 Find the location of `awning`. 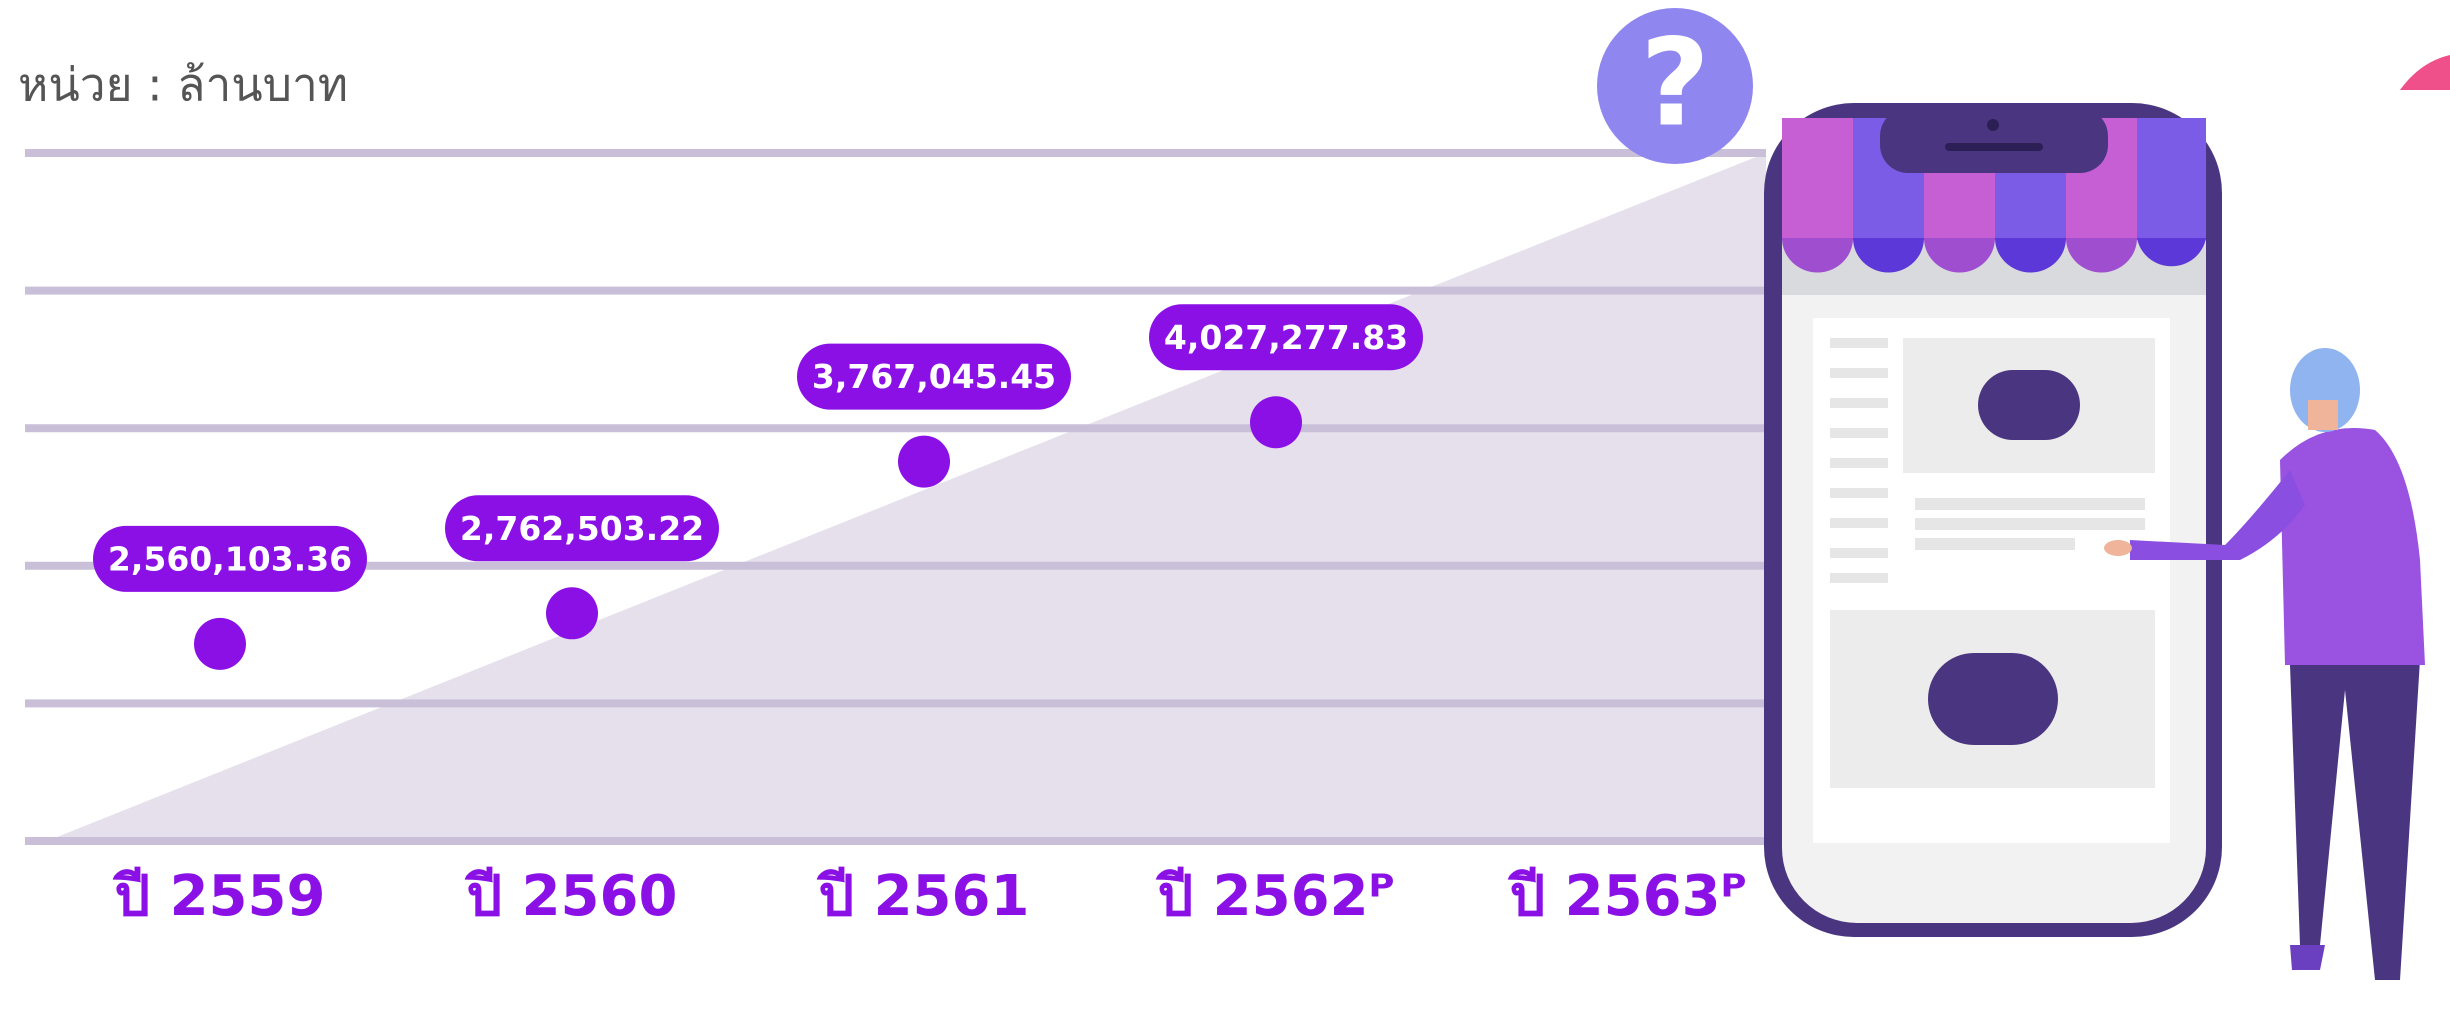

awning is located at coordinates (1994, 195).